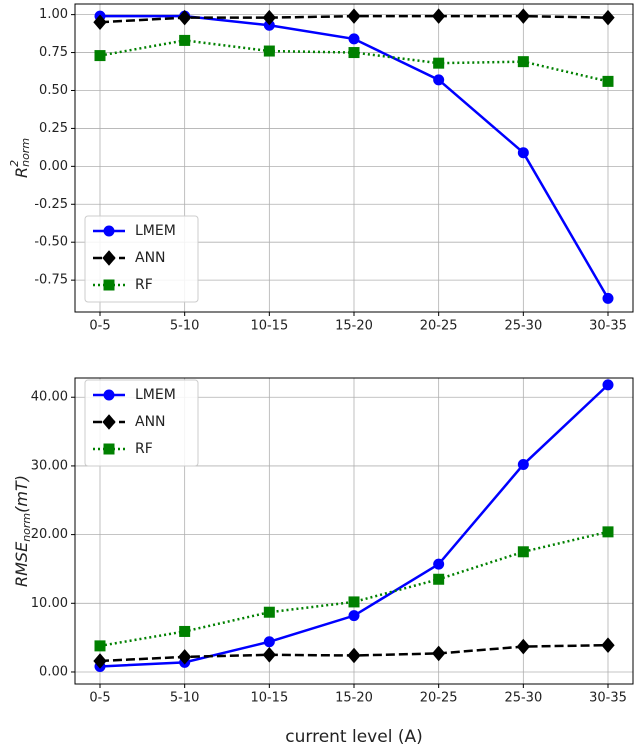 This screenshot has width=636, height=748. Describe the element at coordinates (49, 603) in the screenshot. I see `y-tick-label: 10.00` at that location.